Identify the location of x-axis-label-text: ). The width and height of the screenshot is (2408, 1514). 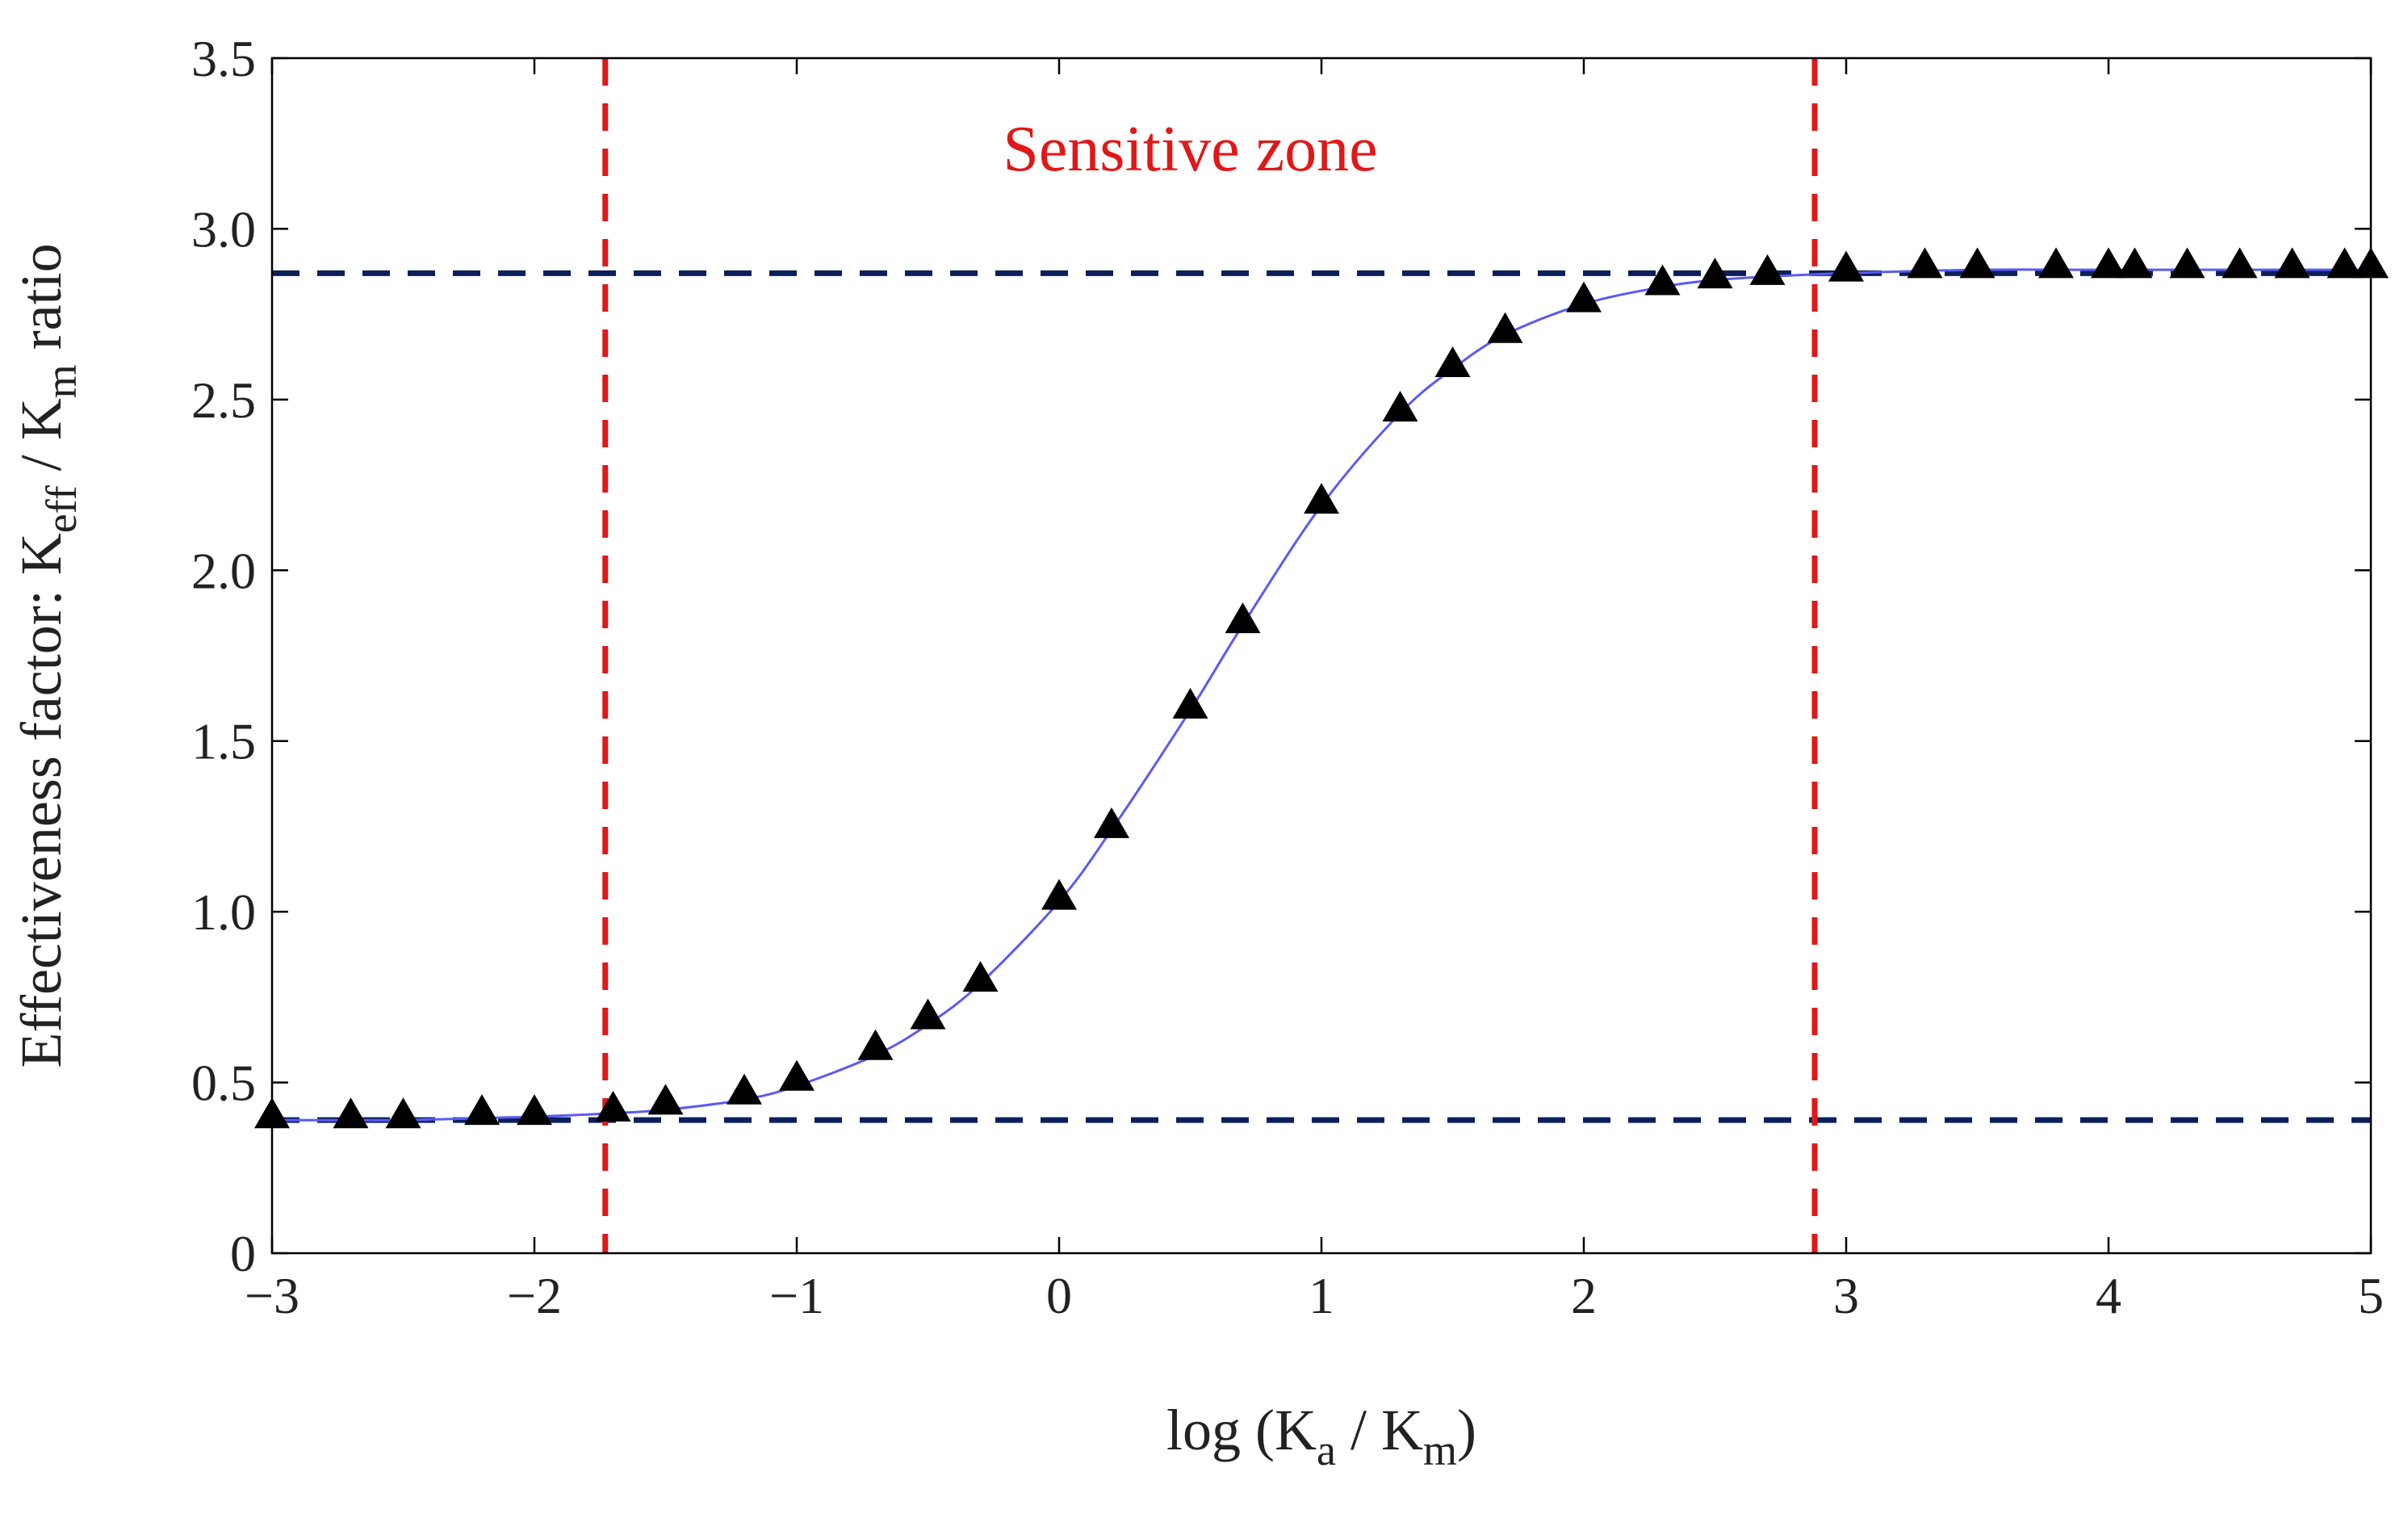
(1466, 1430).